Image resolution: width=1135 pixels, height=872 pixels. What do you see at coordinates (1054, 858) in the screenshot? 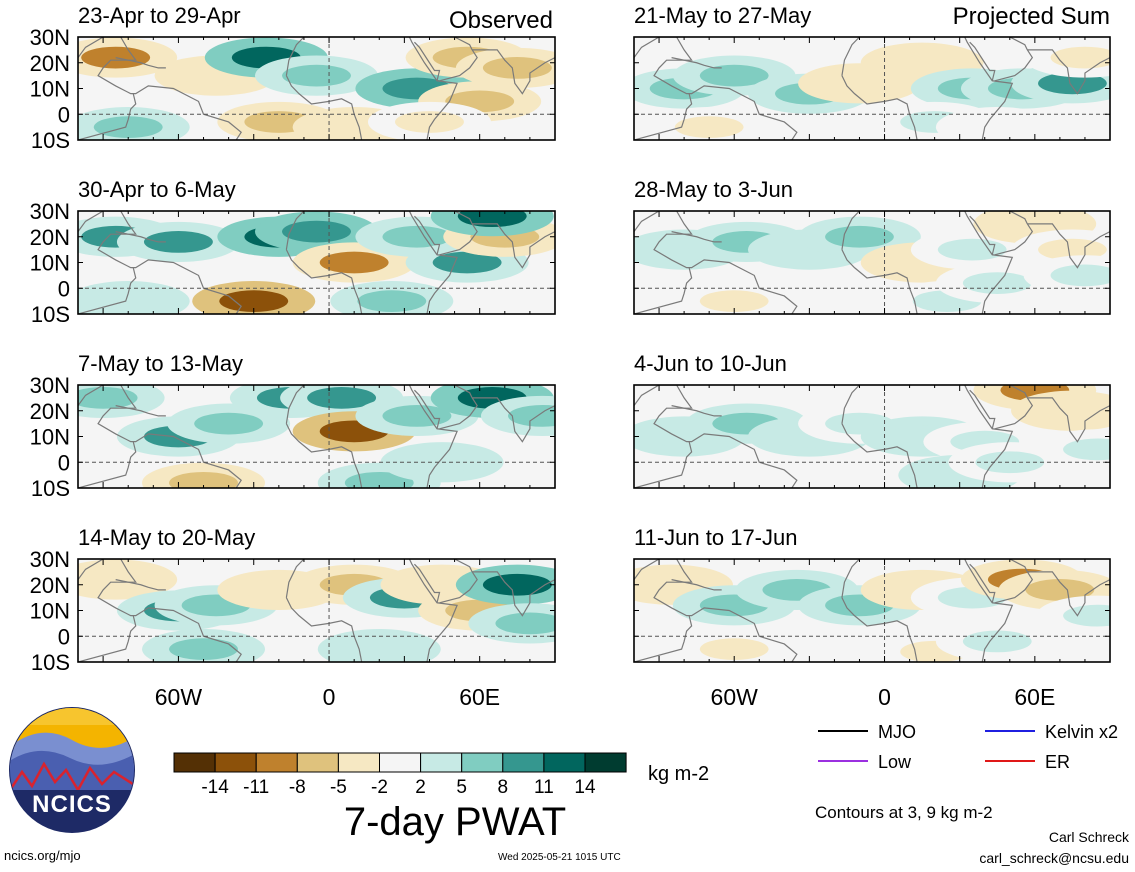
I see `author-email: carl_schreck@ncsu.edu` at bounding box center [1054, 858].